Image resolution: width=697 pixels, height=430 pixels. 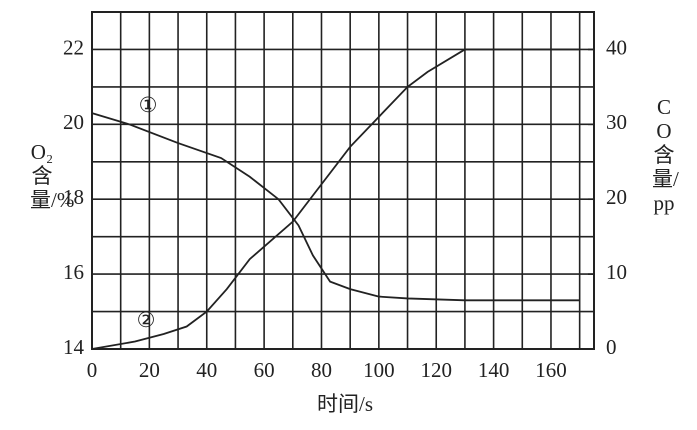 I want to click on y-tick-label: 20, so click(x=73, y=122).